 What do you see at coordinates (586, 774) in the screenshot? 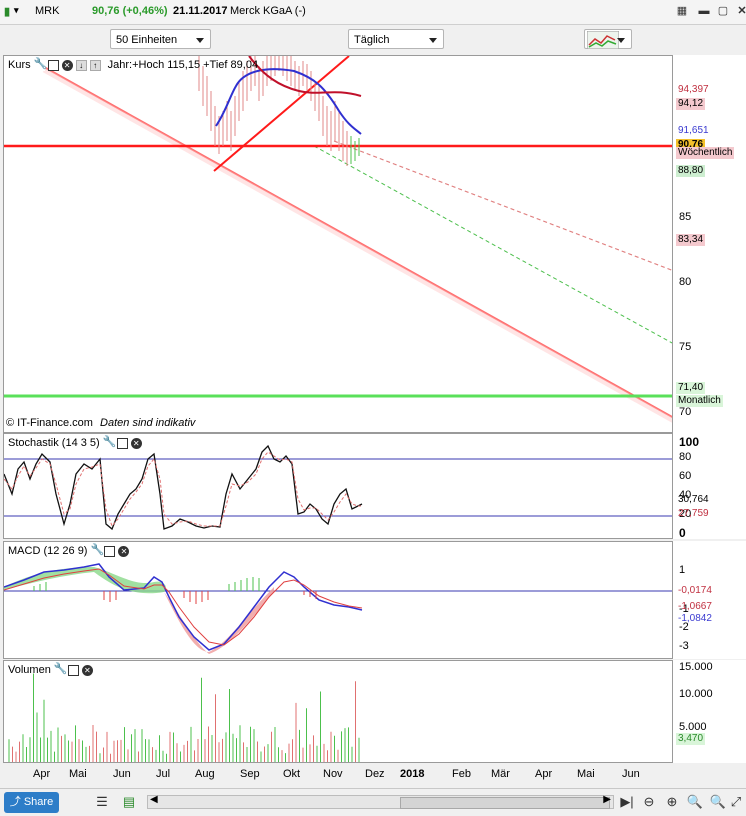
I see `month-label: Mai` at bounding box center [586, 774].